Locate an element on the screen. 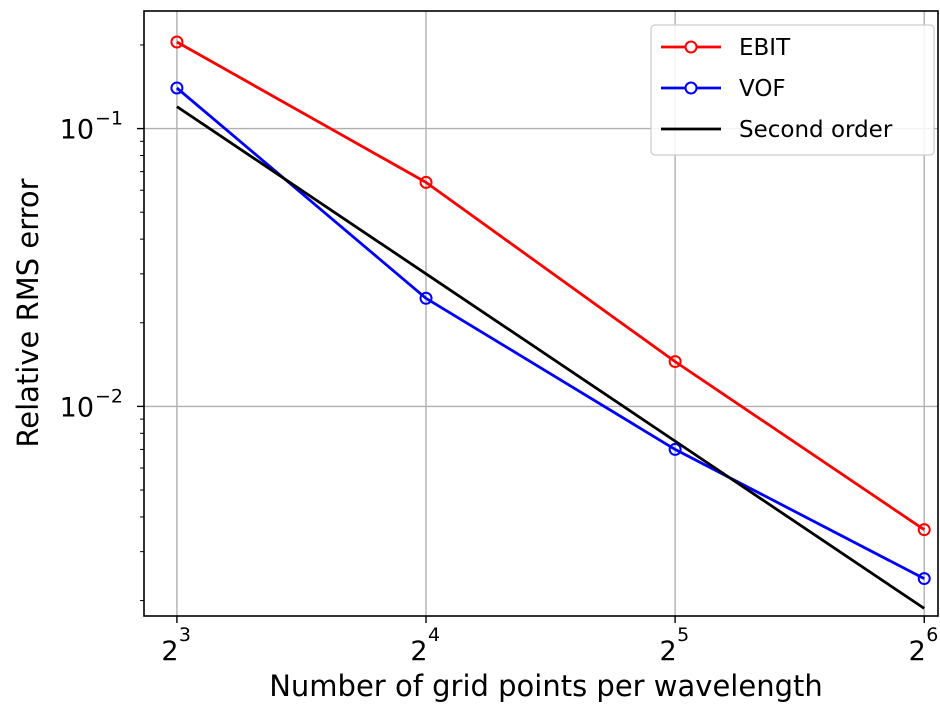  x-tick-label-exponent: 5 is located at coordinates (683, 635).